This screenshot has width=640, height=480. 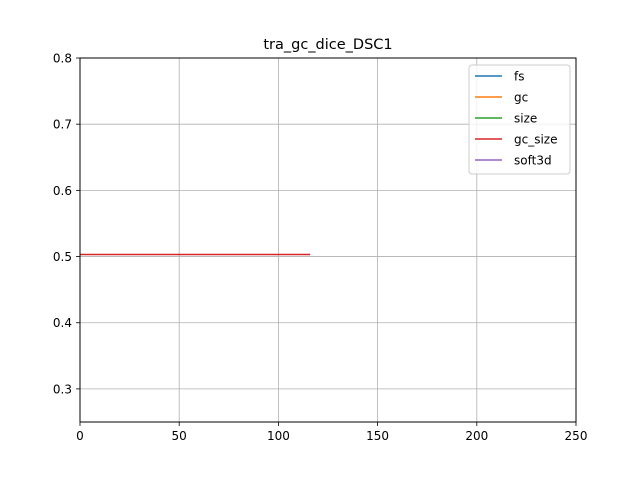 I want to click on x-tick-label: 0, so click(x=80, y=436).